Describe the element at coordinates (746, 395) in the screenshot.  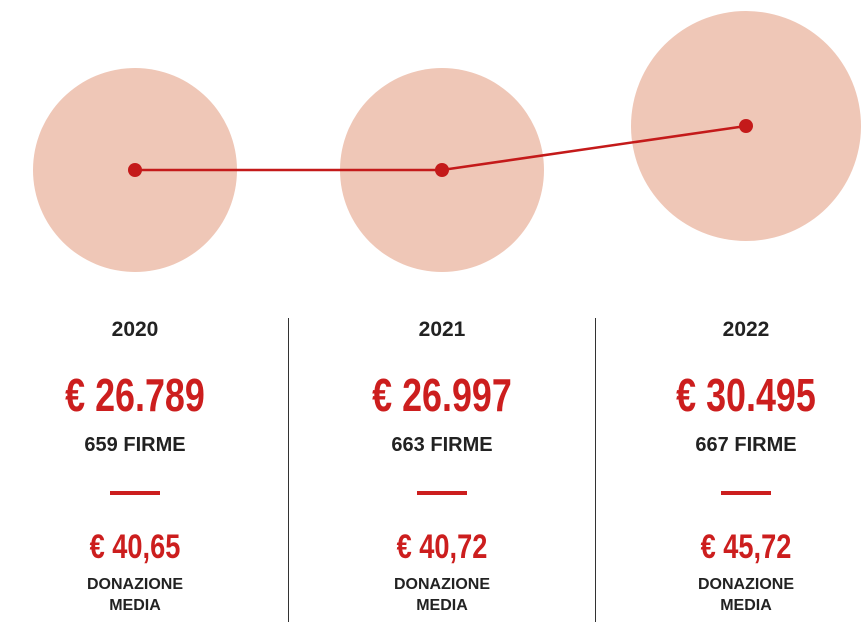
I see `amount: € 30.495` at that location.